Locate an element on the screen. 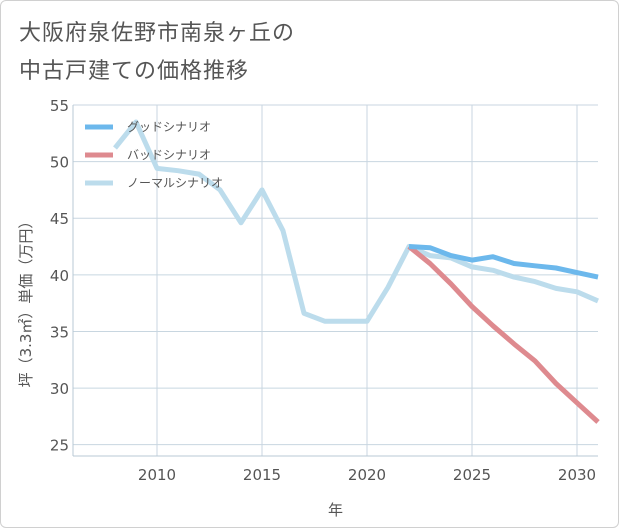 The image size is (621, 530). x-tick-label-2015: 2015 is located at coordinates (262, 475).